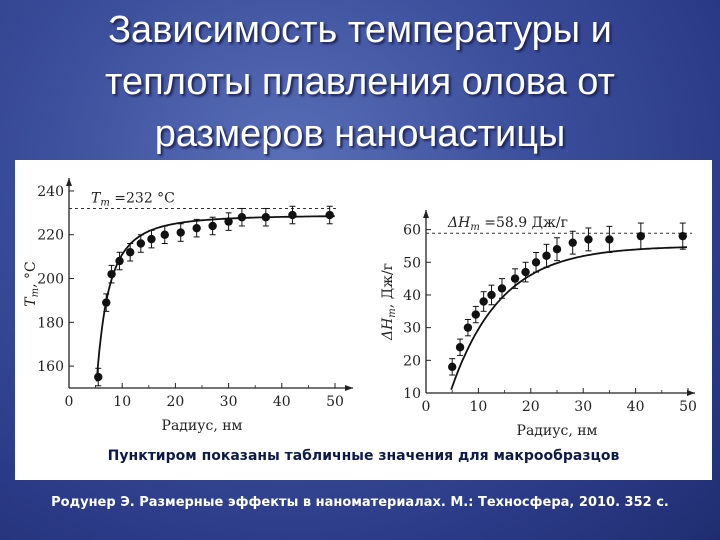 Image resolution: width=720 pixels, height=540 pixels. I want to click on y-tick-label: 40, so click(412, 296).